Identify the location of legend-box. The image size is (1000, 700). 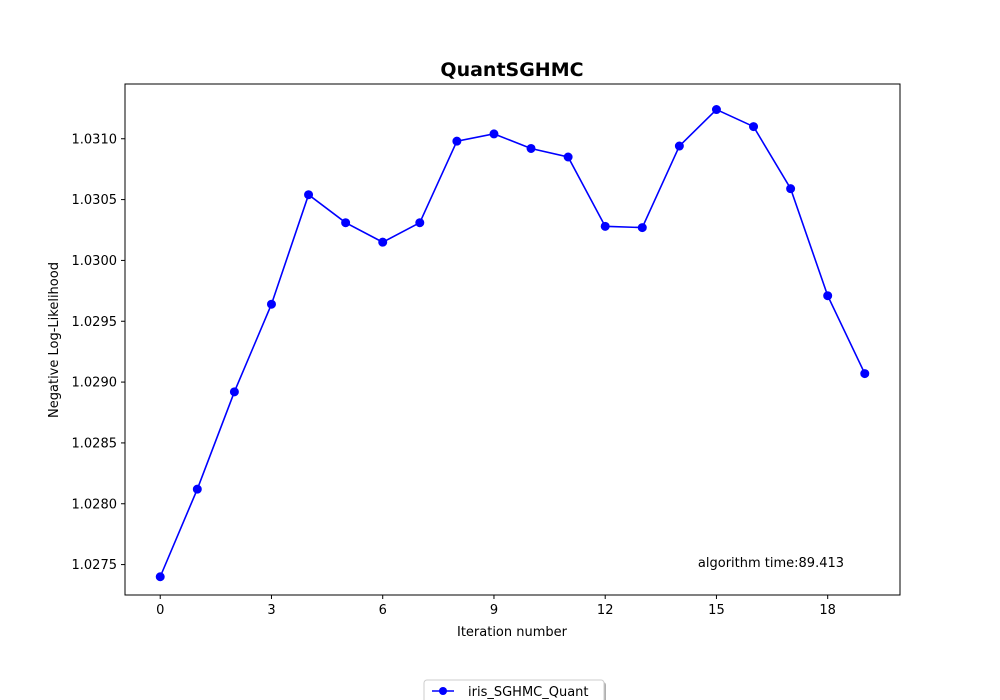
(514, 689).